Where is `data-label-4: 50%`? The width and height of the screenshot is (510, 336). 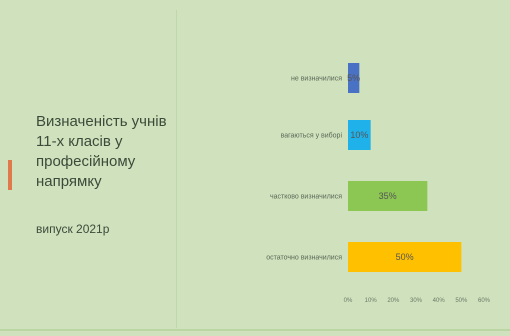 data-label-4: 50% is located at coordinates (405, 257).